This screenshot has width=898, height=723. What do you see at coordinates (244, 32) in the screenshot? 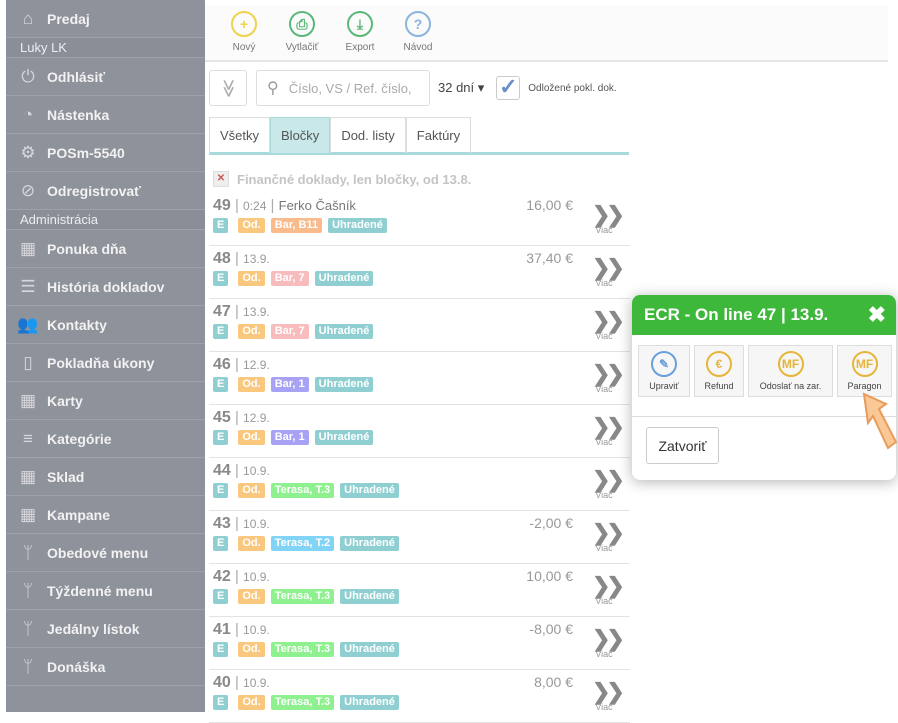
I see `toolbar-novy-button: + Nový` at bounding box center [244, 32].